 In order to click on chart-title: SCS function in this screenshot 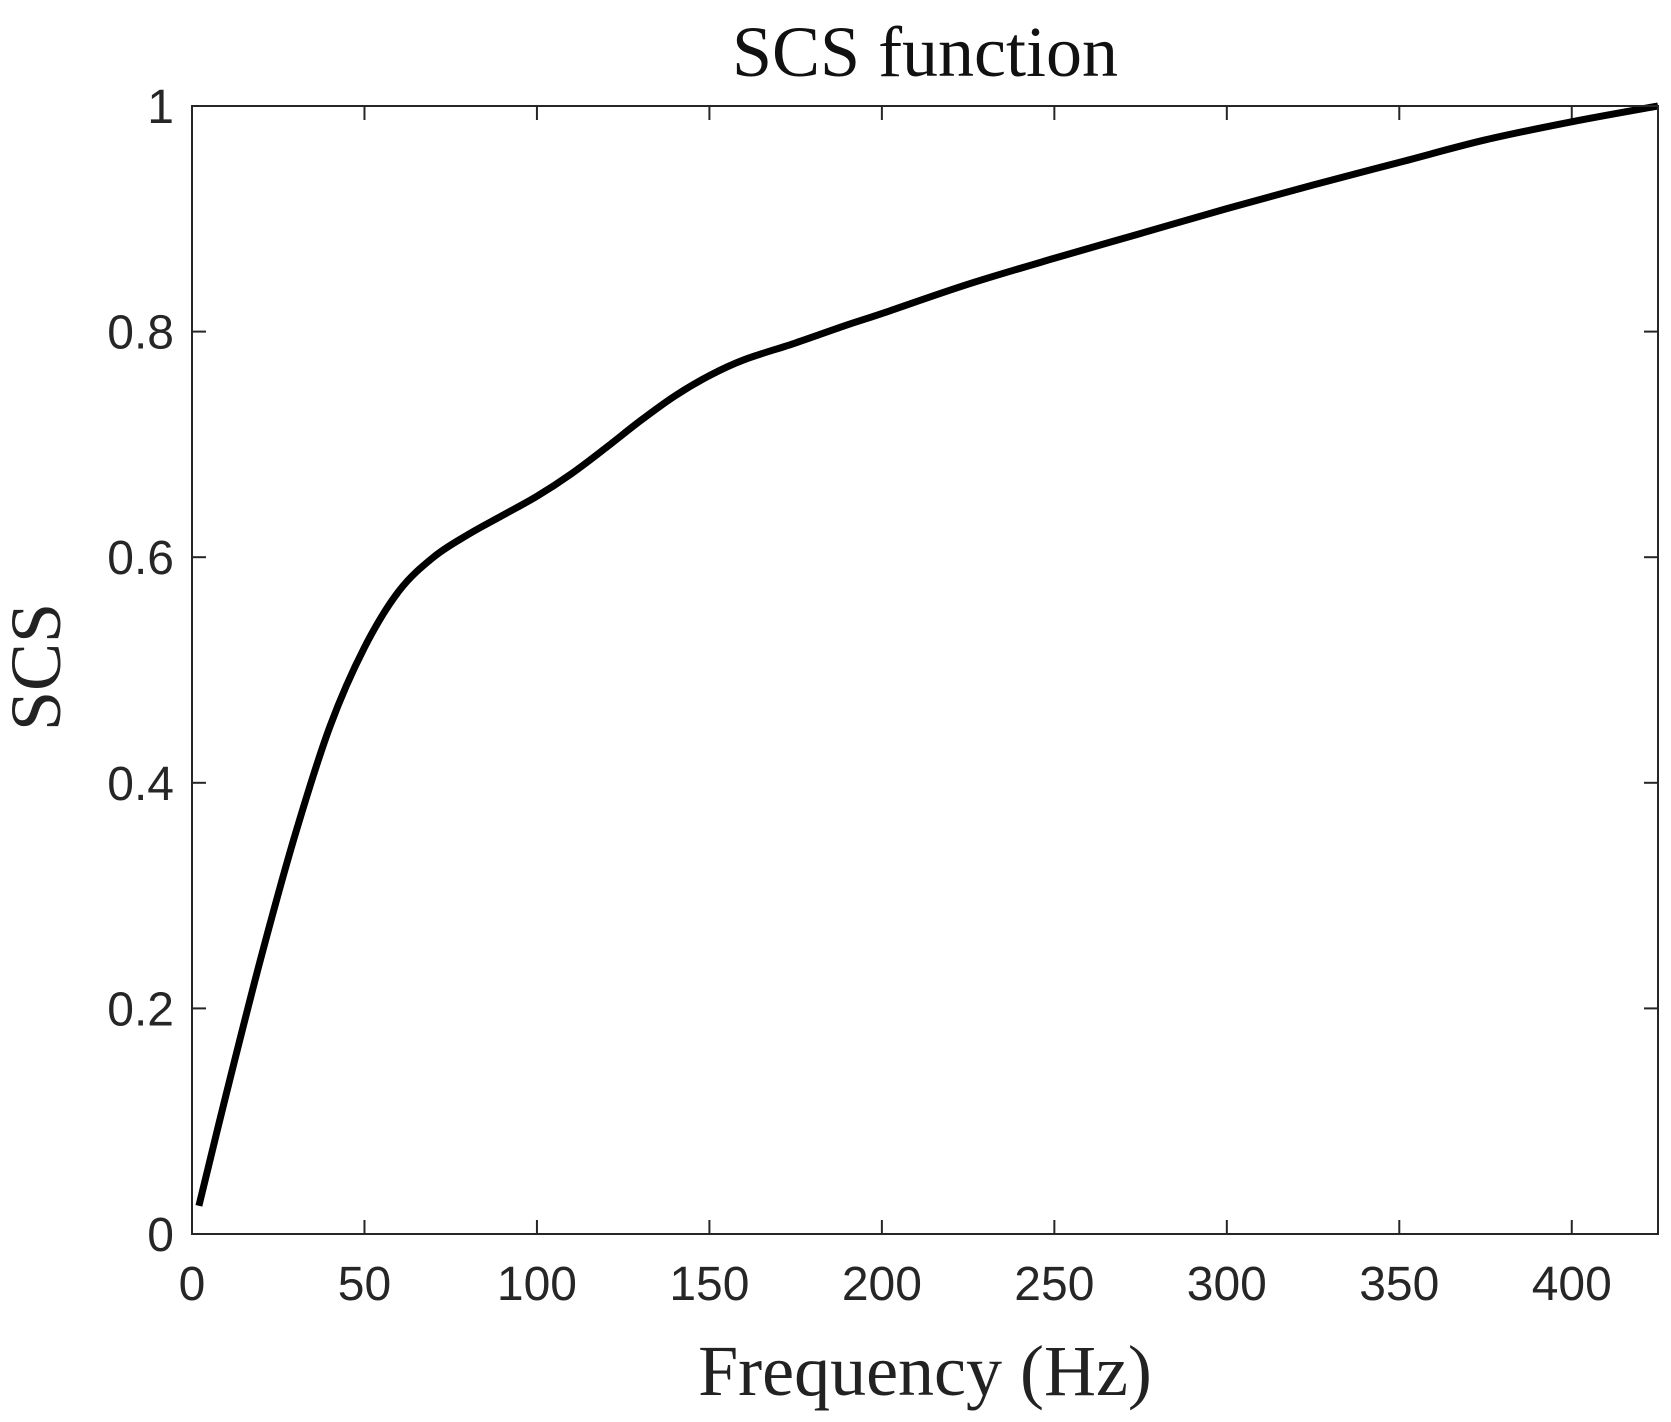, I will do `click(925, 52)`.